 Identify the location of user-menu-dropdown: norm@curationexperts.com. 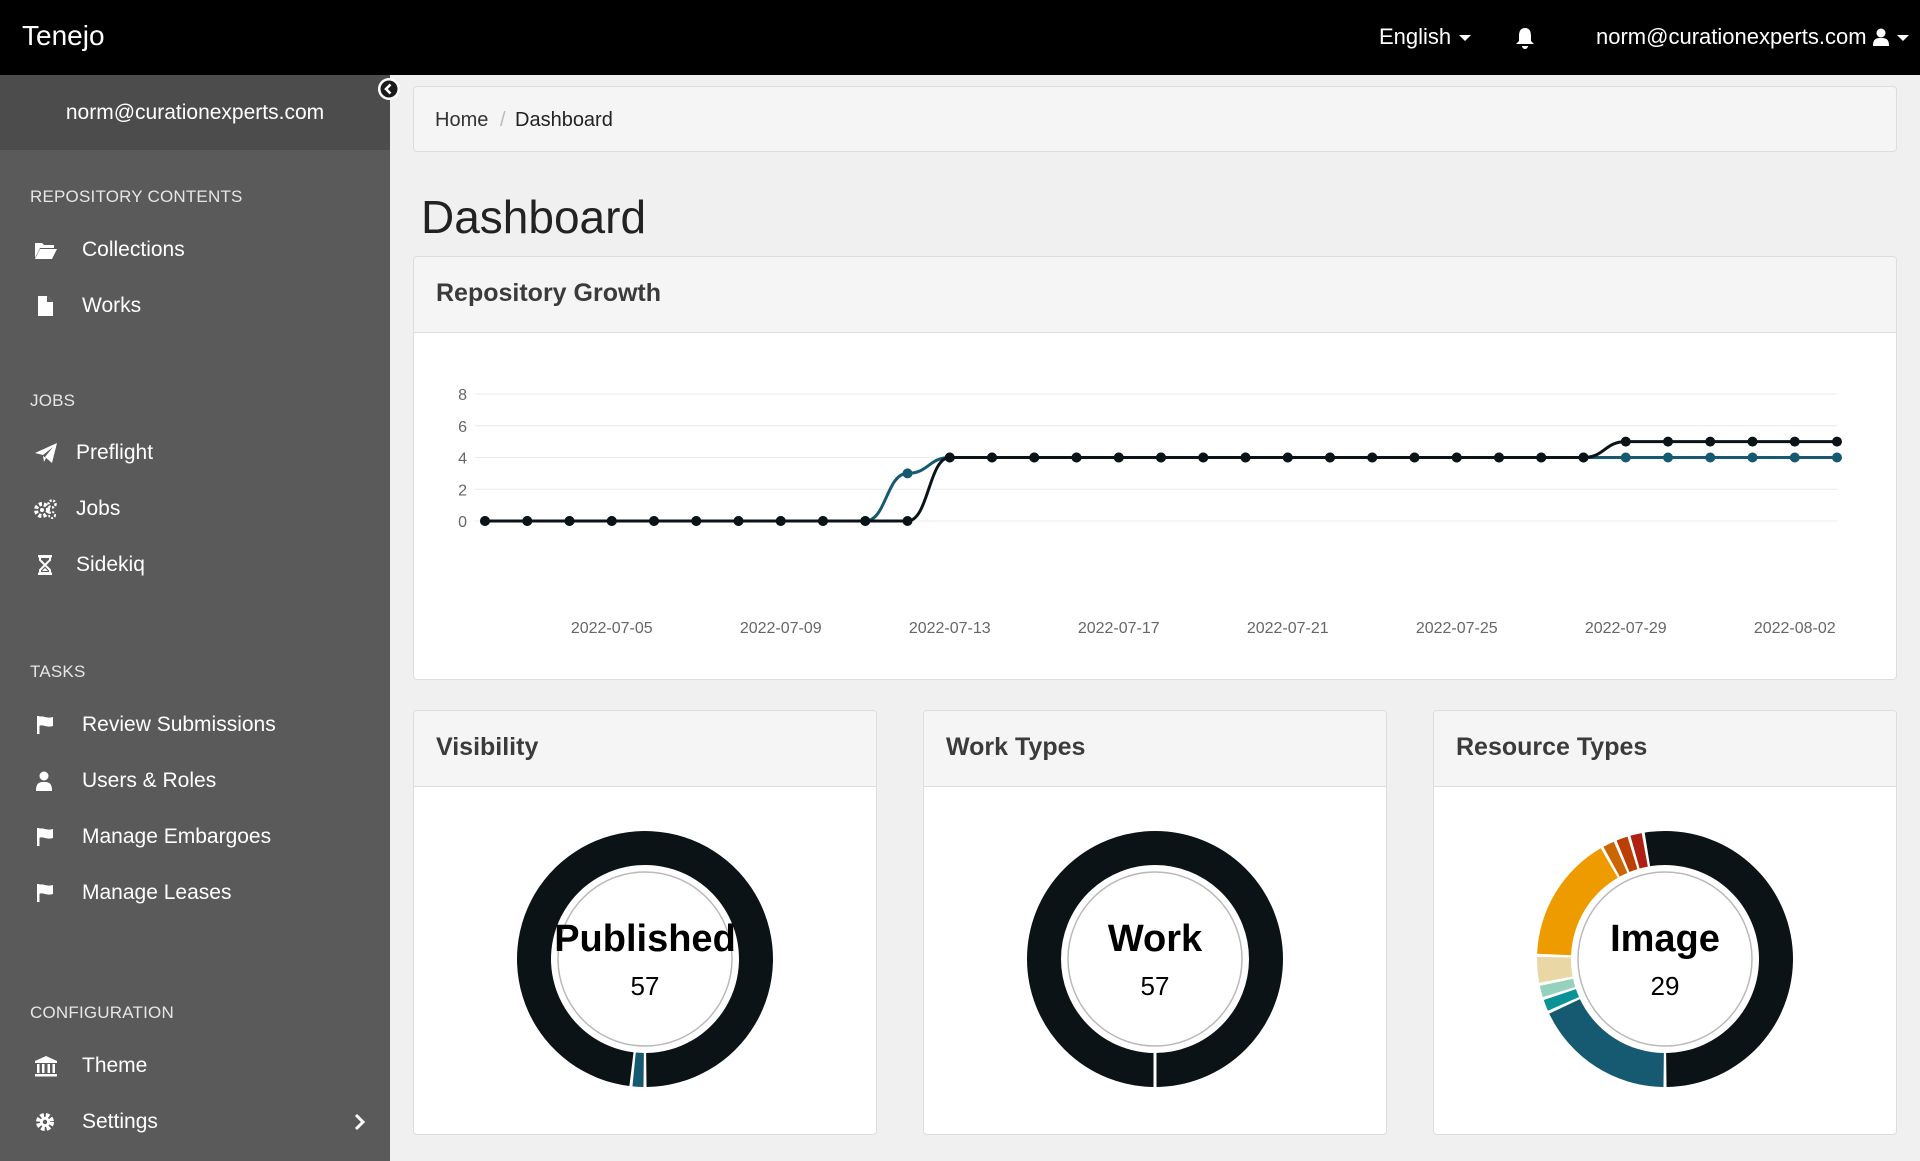
(1752, 37).